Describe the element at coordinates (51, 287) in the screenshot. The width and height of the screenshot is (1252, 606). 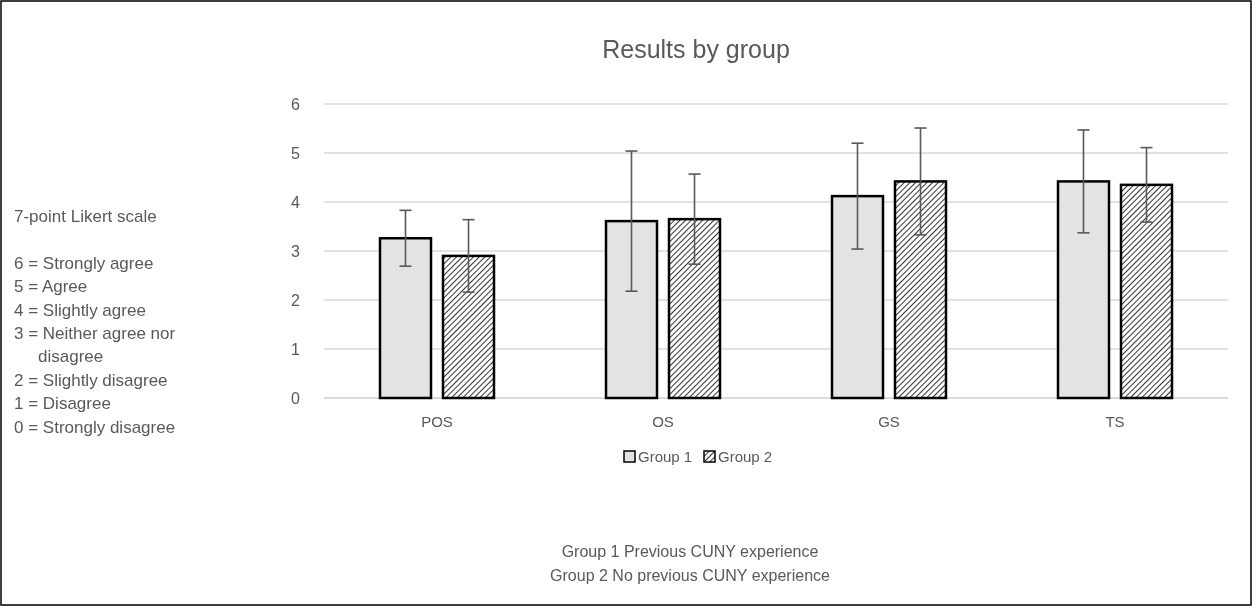
I see `text: 5 = Agree` at that location.